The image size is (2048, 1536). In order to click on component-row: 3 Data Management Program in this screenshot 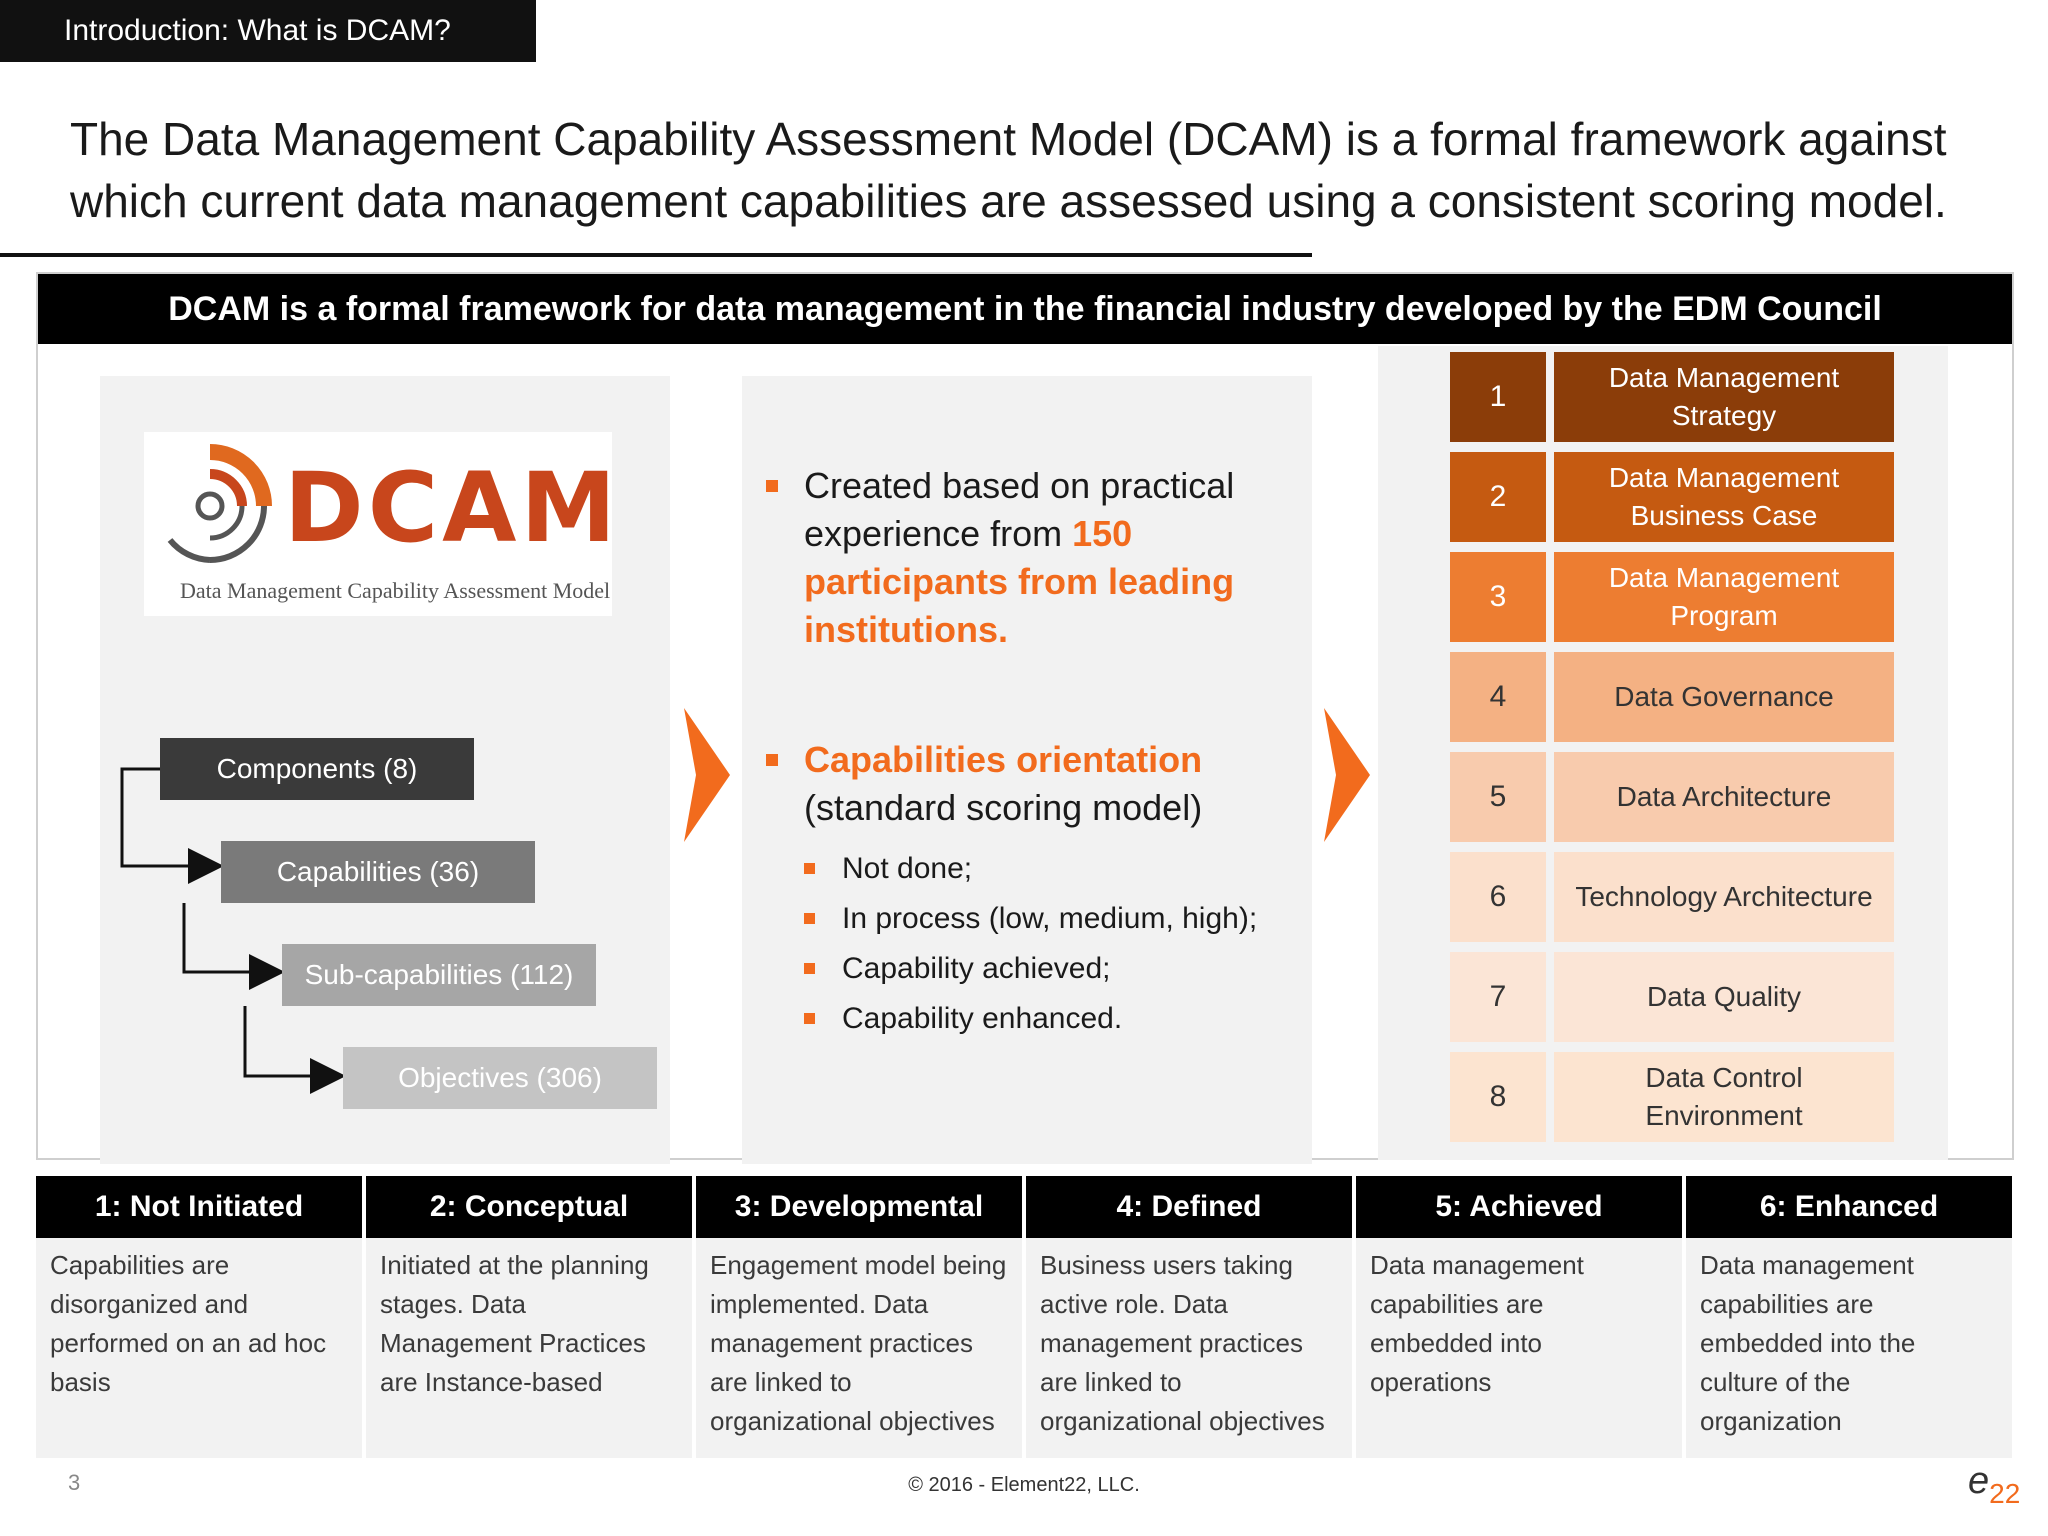, I will do `click(1672, 597)`.